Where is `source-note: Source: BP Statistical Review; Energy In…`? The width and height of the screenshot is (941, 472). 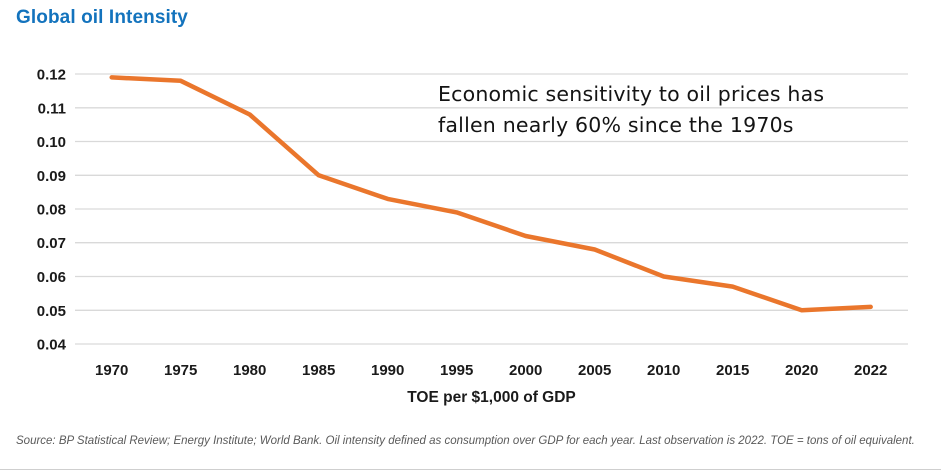 source-note: Source: BP Statistical Review; Energy In… is located at coordinates (465, 441).